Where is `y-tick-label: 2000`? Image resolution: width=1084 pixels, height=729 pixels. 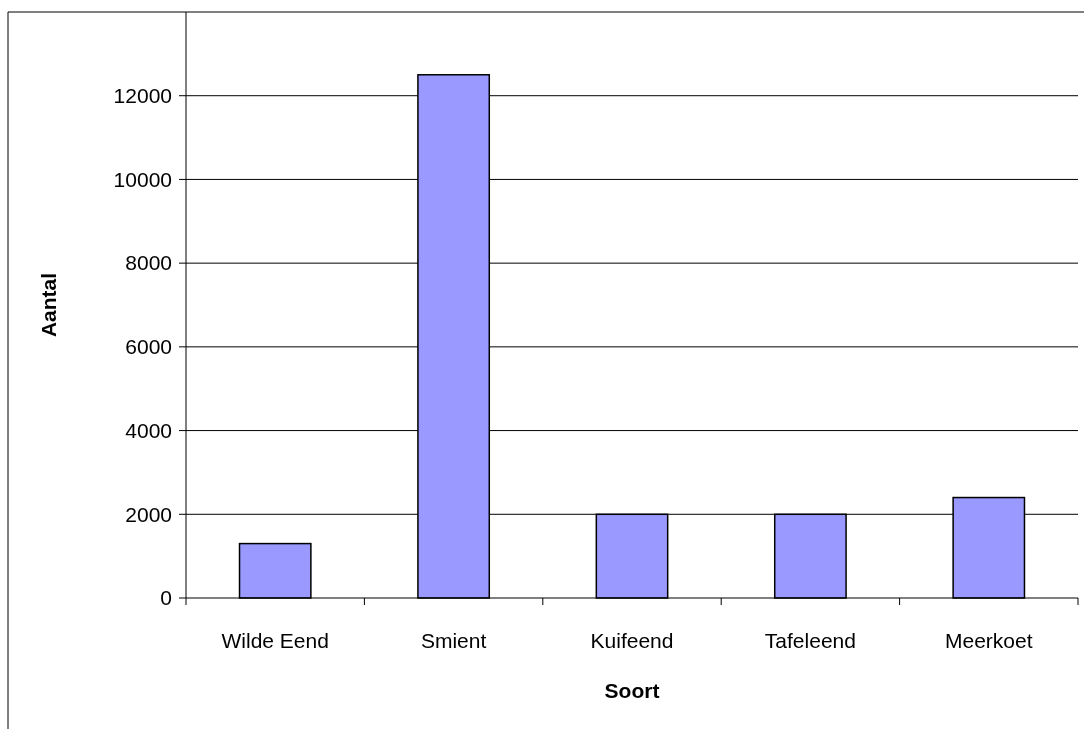
y-tick-label: 2000 is located at coordinates (148, 514).